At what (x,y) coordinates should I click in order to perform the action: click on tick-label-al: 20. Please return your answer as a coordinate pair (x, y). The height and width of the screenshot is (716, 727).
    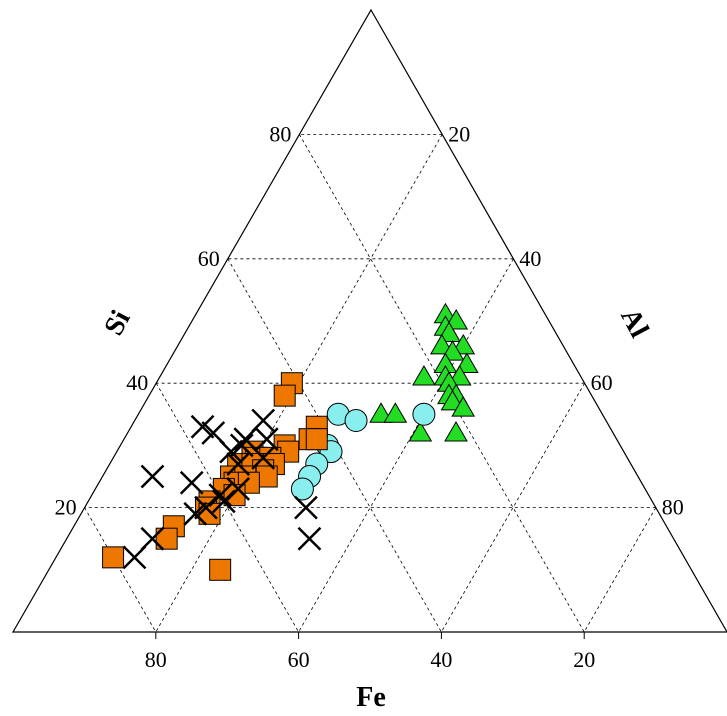
    Looking at the image, I should click on (459, 133).